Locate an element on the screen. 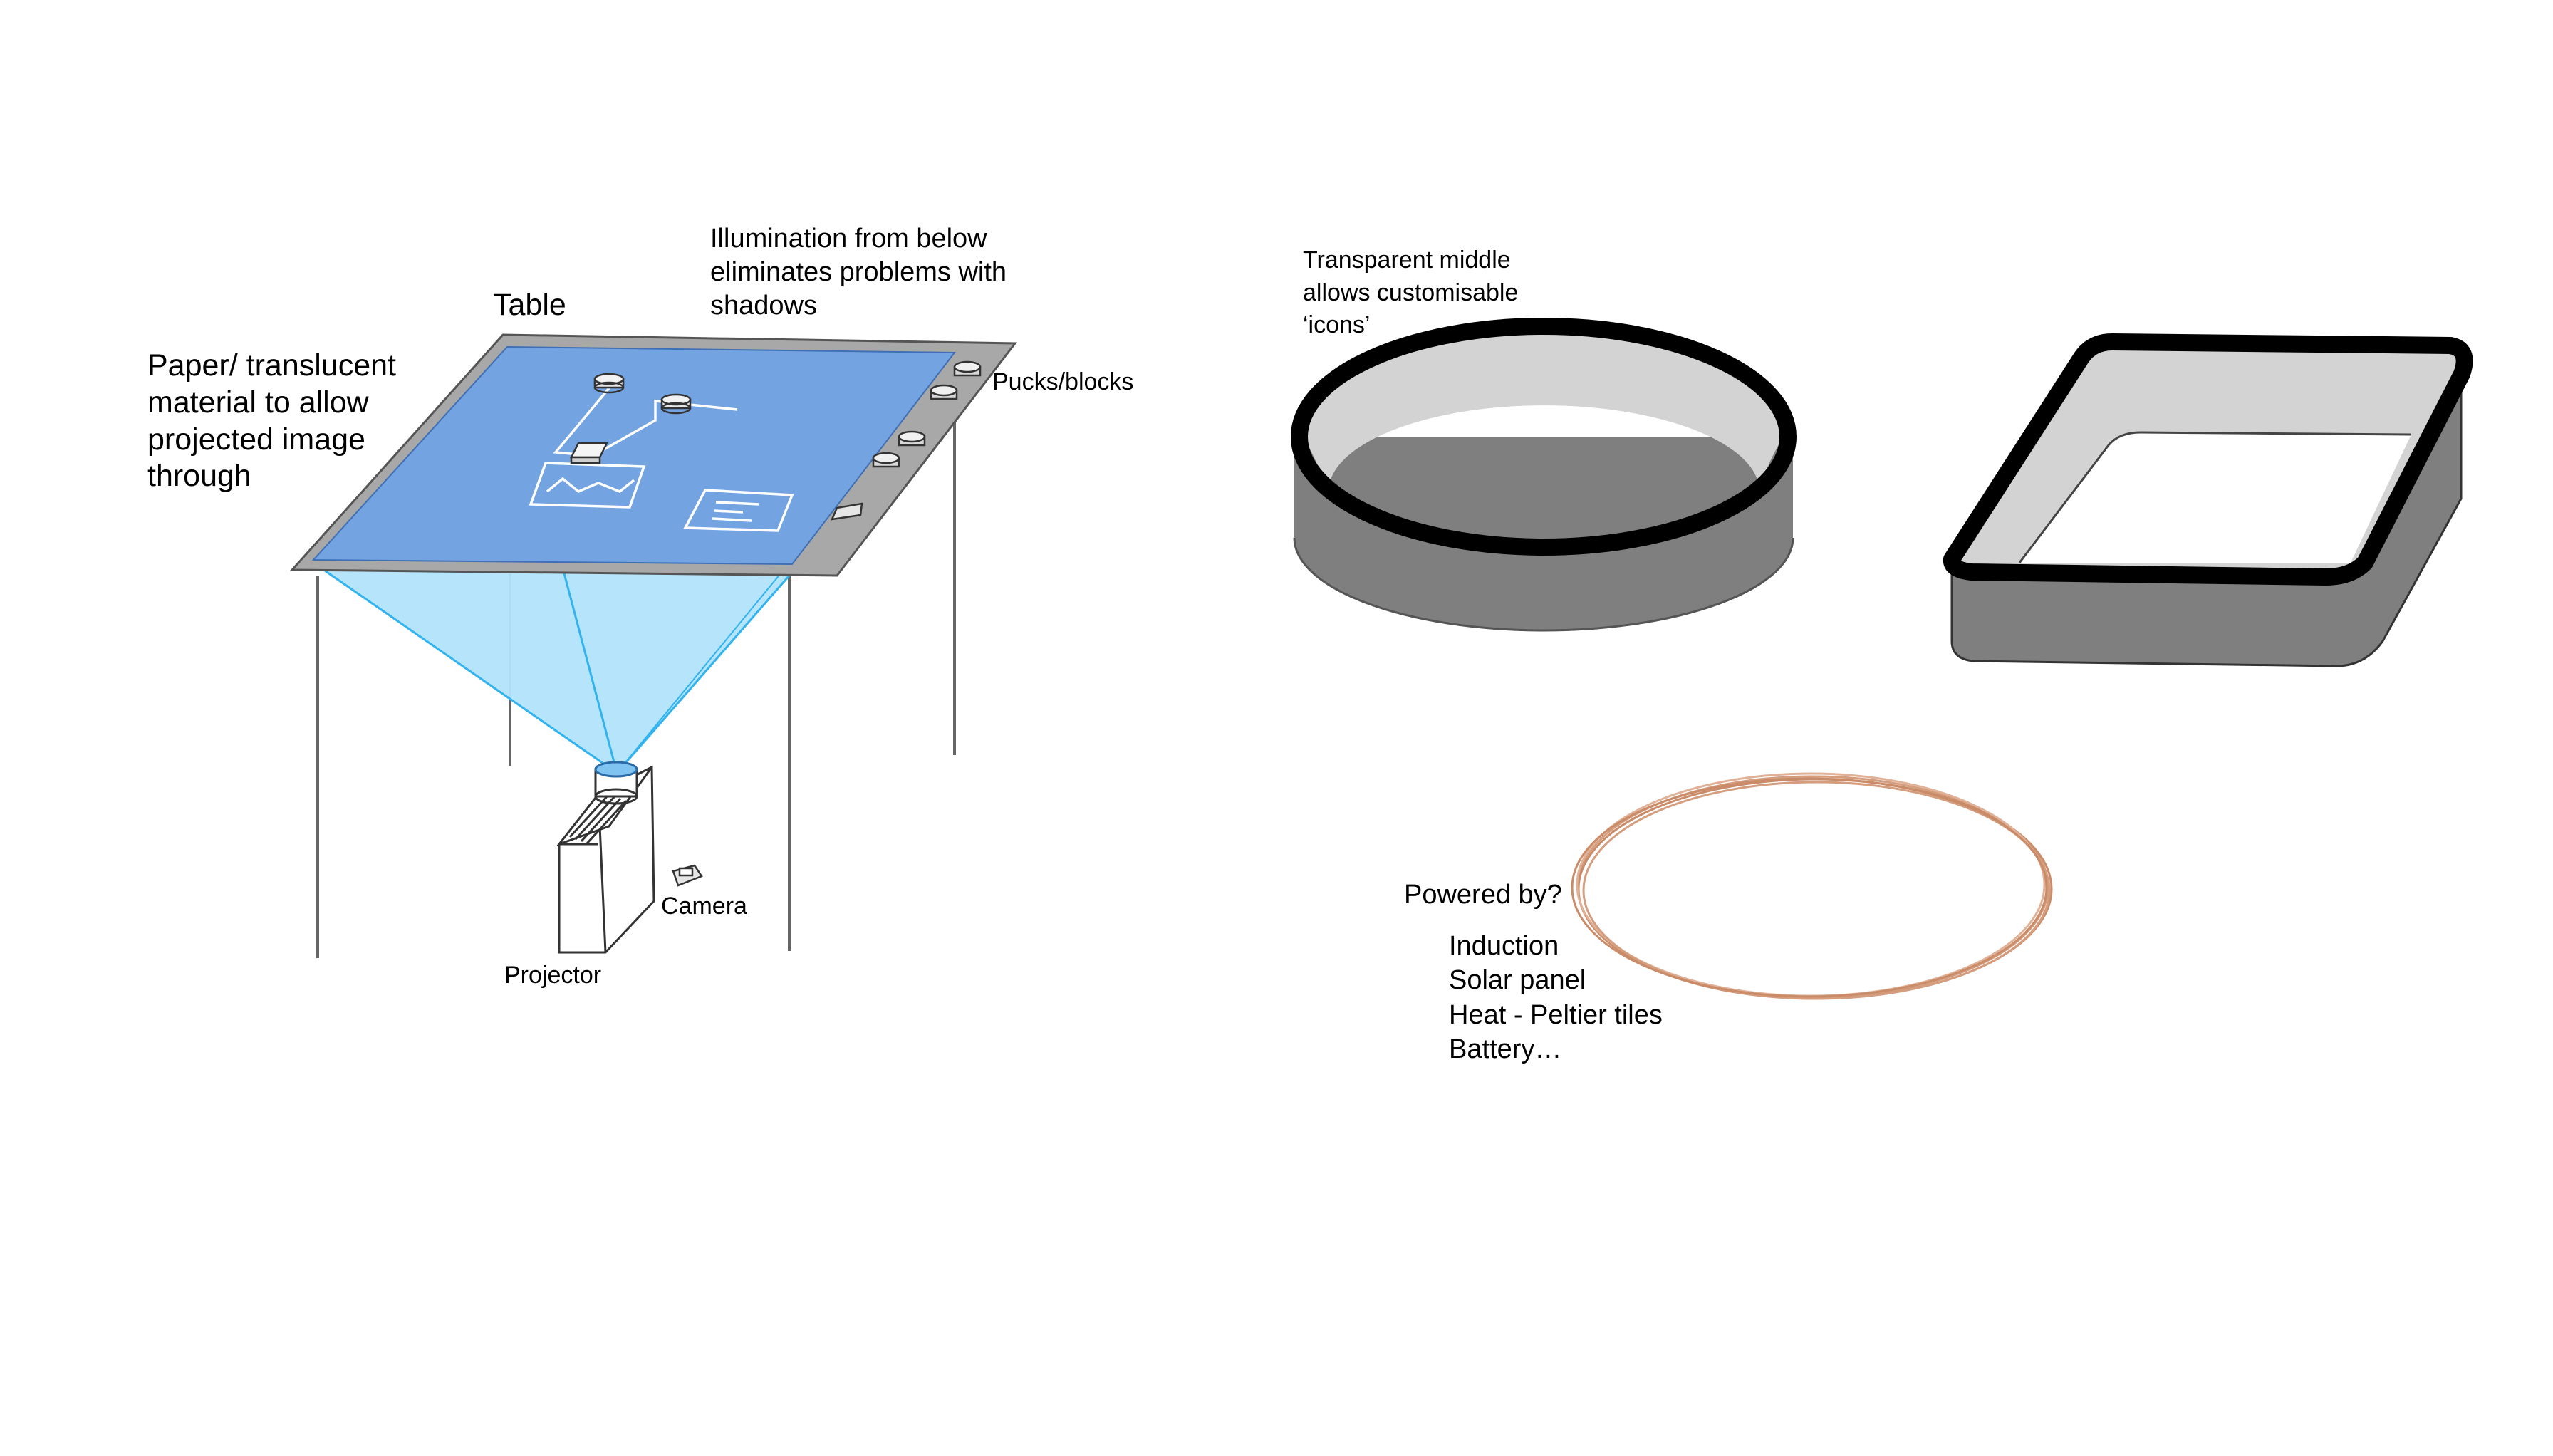 The height and width of the screenshot is (1456, 2553). label-table: Table is located at coordinates (529, 305).